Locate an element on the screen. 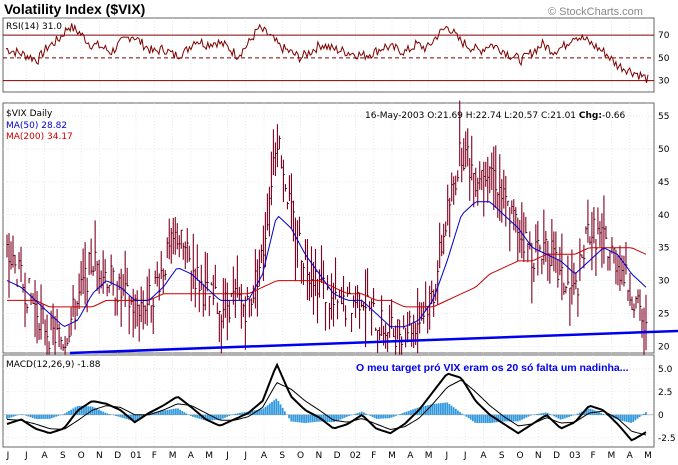  ma200-legend: MA(200) 34.17 is located at coordinates (39, 137).